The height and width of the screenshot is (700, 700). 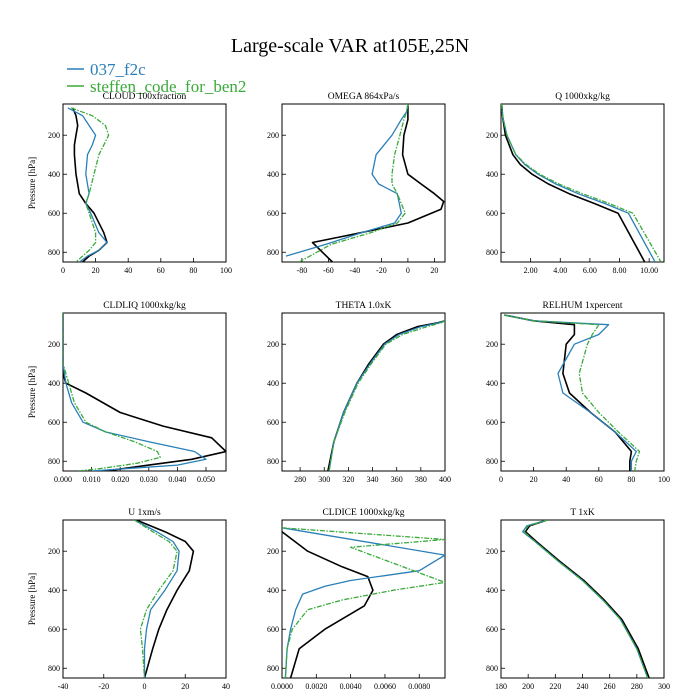 What do you see at coordinates (560, 270) in the screenshot?
I see `x-tick-label: 4.00` at bounding box center [560, 270].